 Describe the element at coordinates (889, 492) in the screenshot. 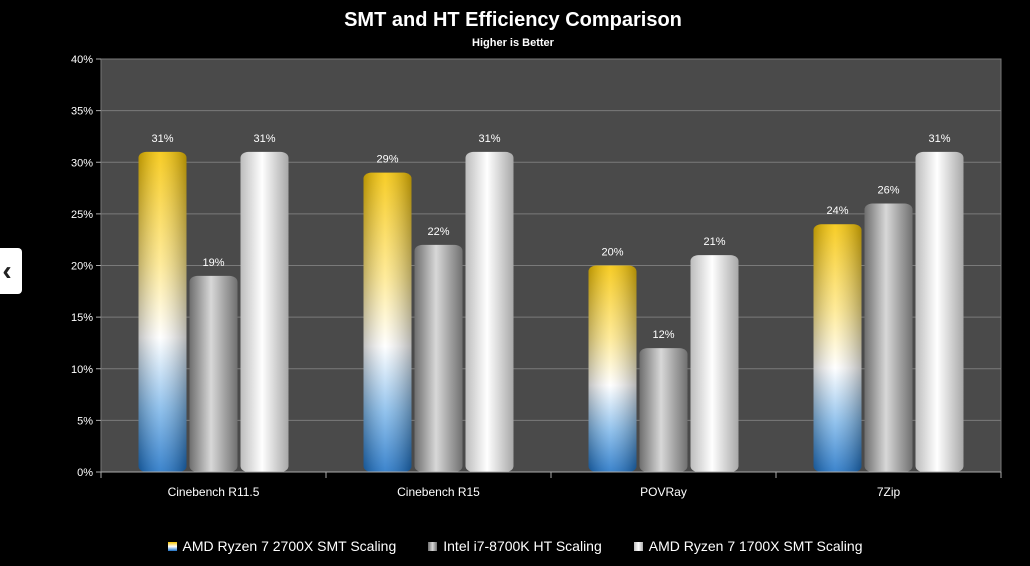

I see `x-tick-label: 7Zip` at that location.